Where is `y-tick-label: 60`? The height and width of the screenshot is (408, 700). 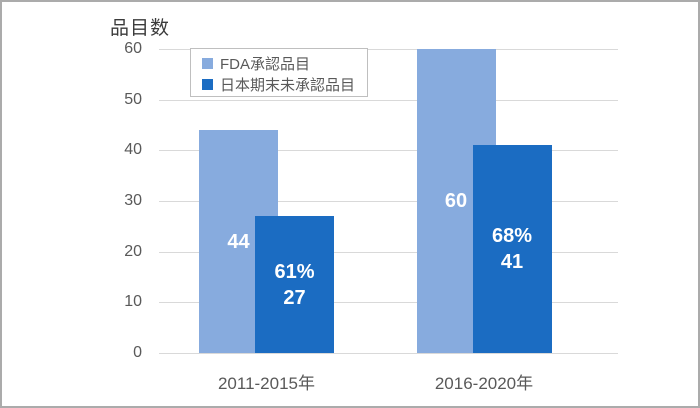 y-tick-label: 60 is located at coordinates (133, 48).